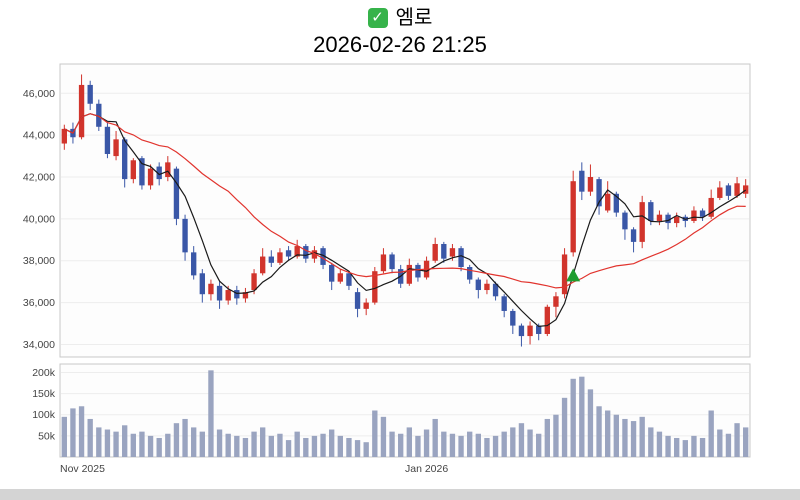 The image size is (800, 500). I want to click on price-axis-label: 46,000, so click(39, 94).